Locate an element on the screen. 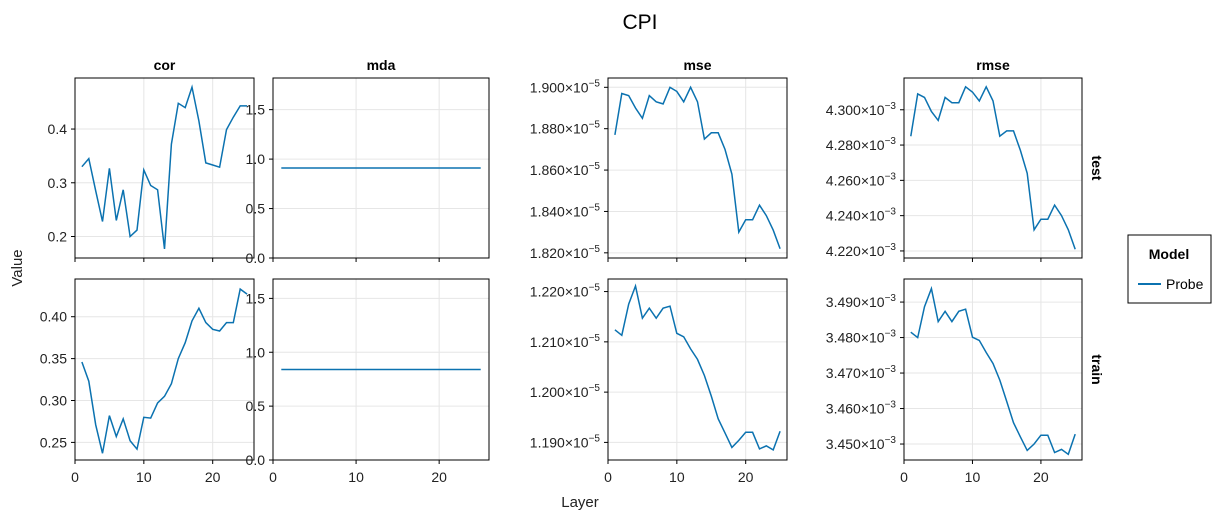 The width and height of the screenshot is (1225, 512). series-line-probe-mse-test is located at coordinates (697, 167).